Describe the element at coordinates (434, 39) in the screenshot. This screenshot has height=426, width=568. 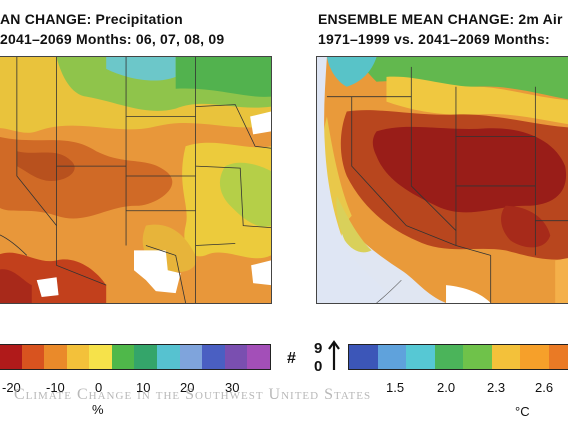
I see `right-title-line2: 1971–1999 vs. 2041–2069 Months:` at that location.